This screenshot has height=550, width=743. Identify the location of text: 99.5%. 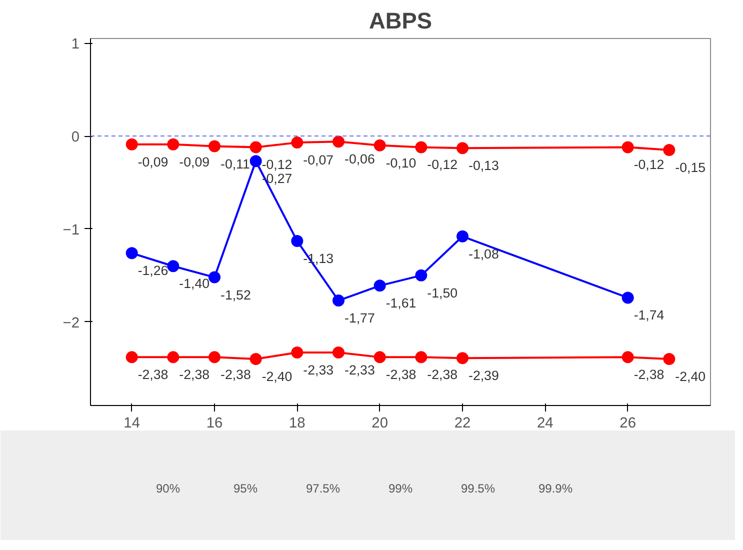
(478, 489).